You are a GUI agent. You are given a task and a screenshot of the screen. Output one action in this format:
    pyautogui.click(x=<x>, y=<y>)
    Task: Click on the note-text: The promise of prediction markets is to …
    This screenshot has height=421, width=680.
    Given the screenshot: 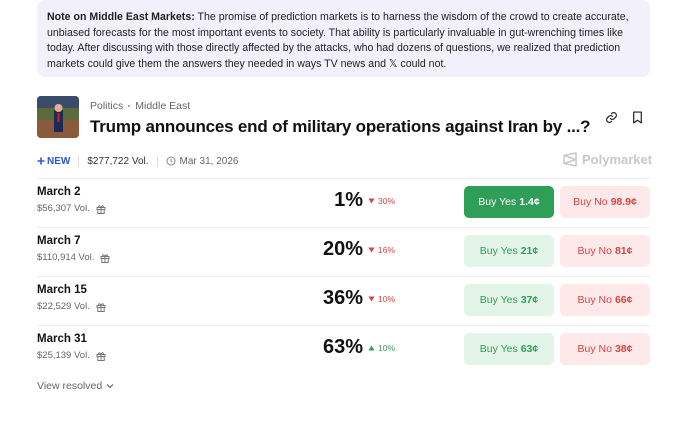 What is the action you would take?
    pyautogui.click(x=338, y=40)
    